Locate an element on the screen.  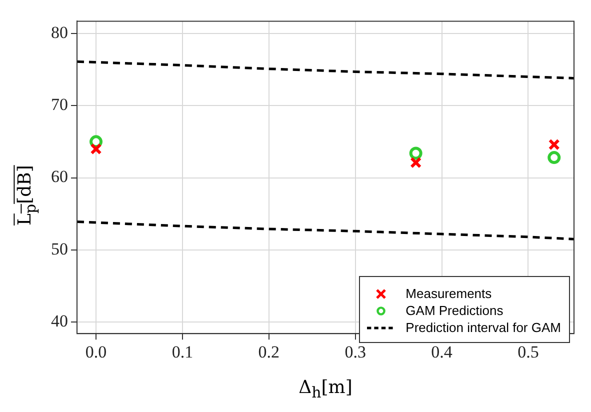
x-tick-label: 0.5 is located at coordinates (528, 352).